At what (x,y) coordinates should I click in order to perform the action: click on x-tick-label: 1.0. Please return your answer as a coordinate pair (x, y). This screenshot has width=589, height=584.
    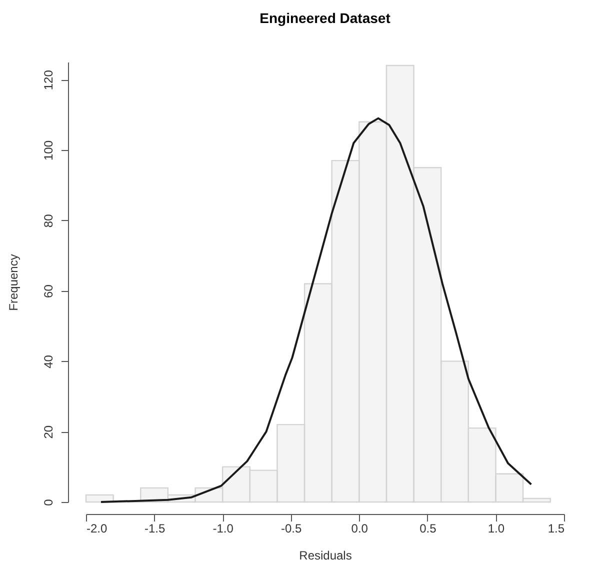
    Looking at the image, I should click on (496, 529).